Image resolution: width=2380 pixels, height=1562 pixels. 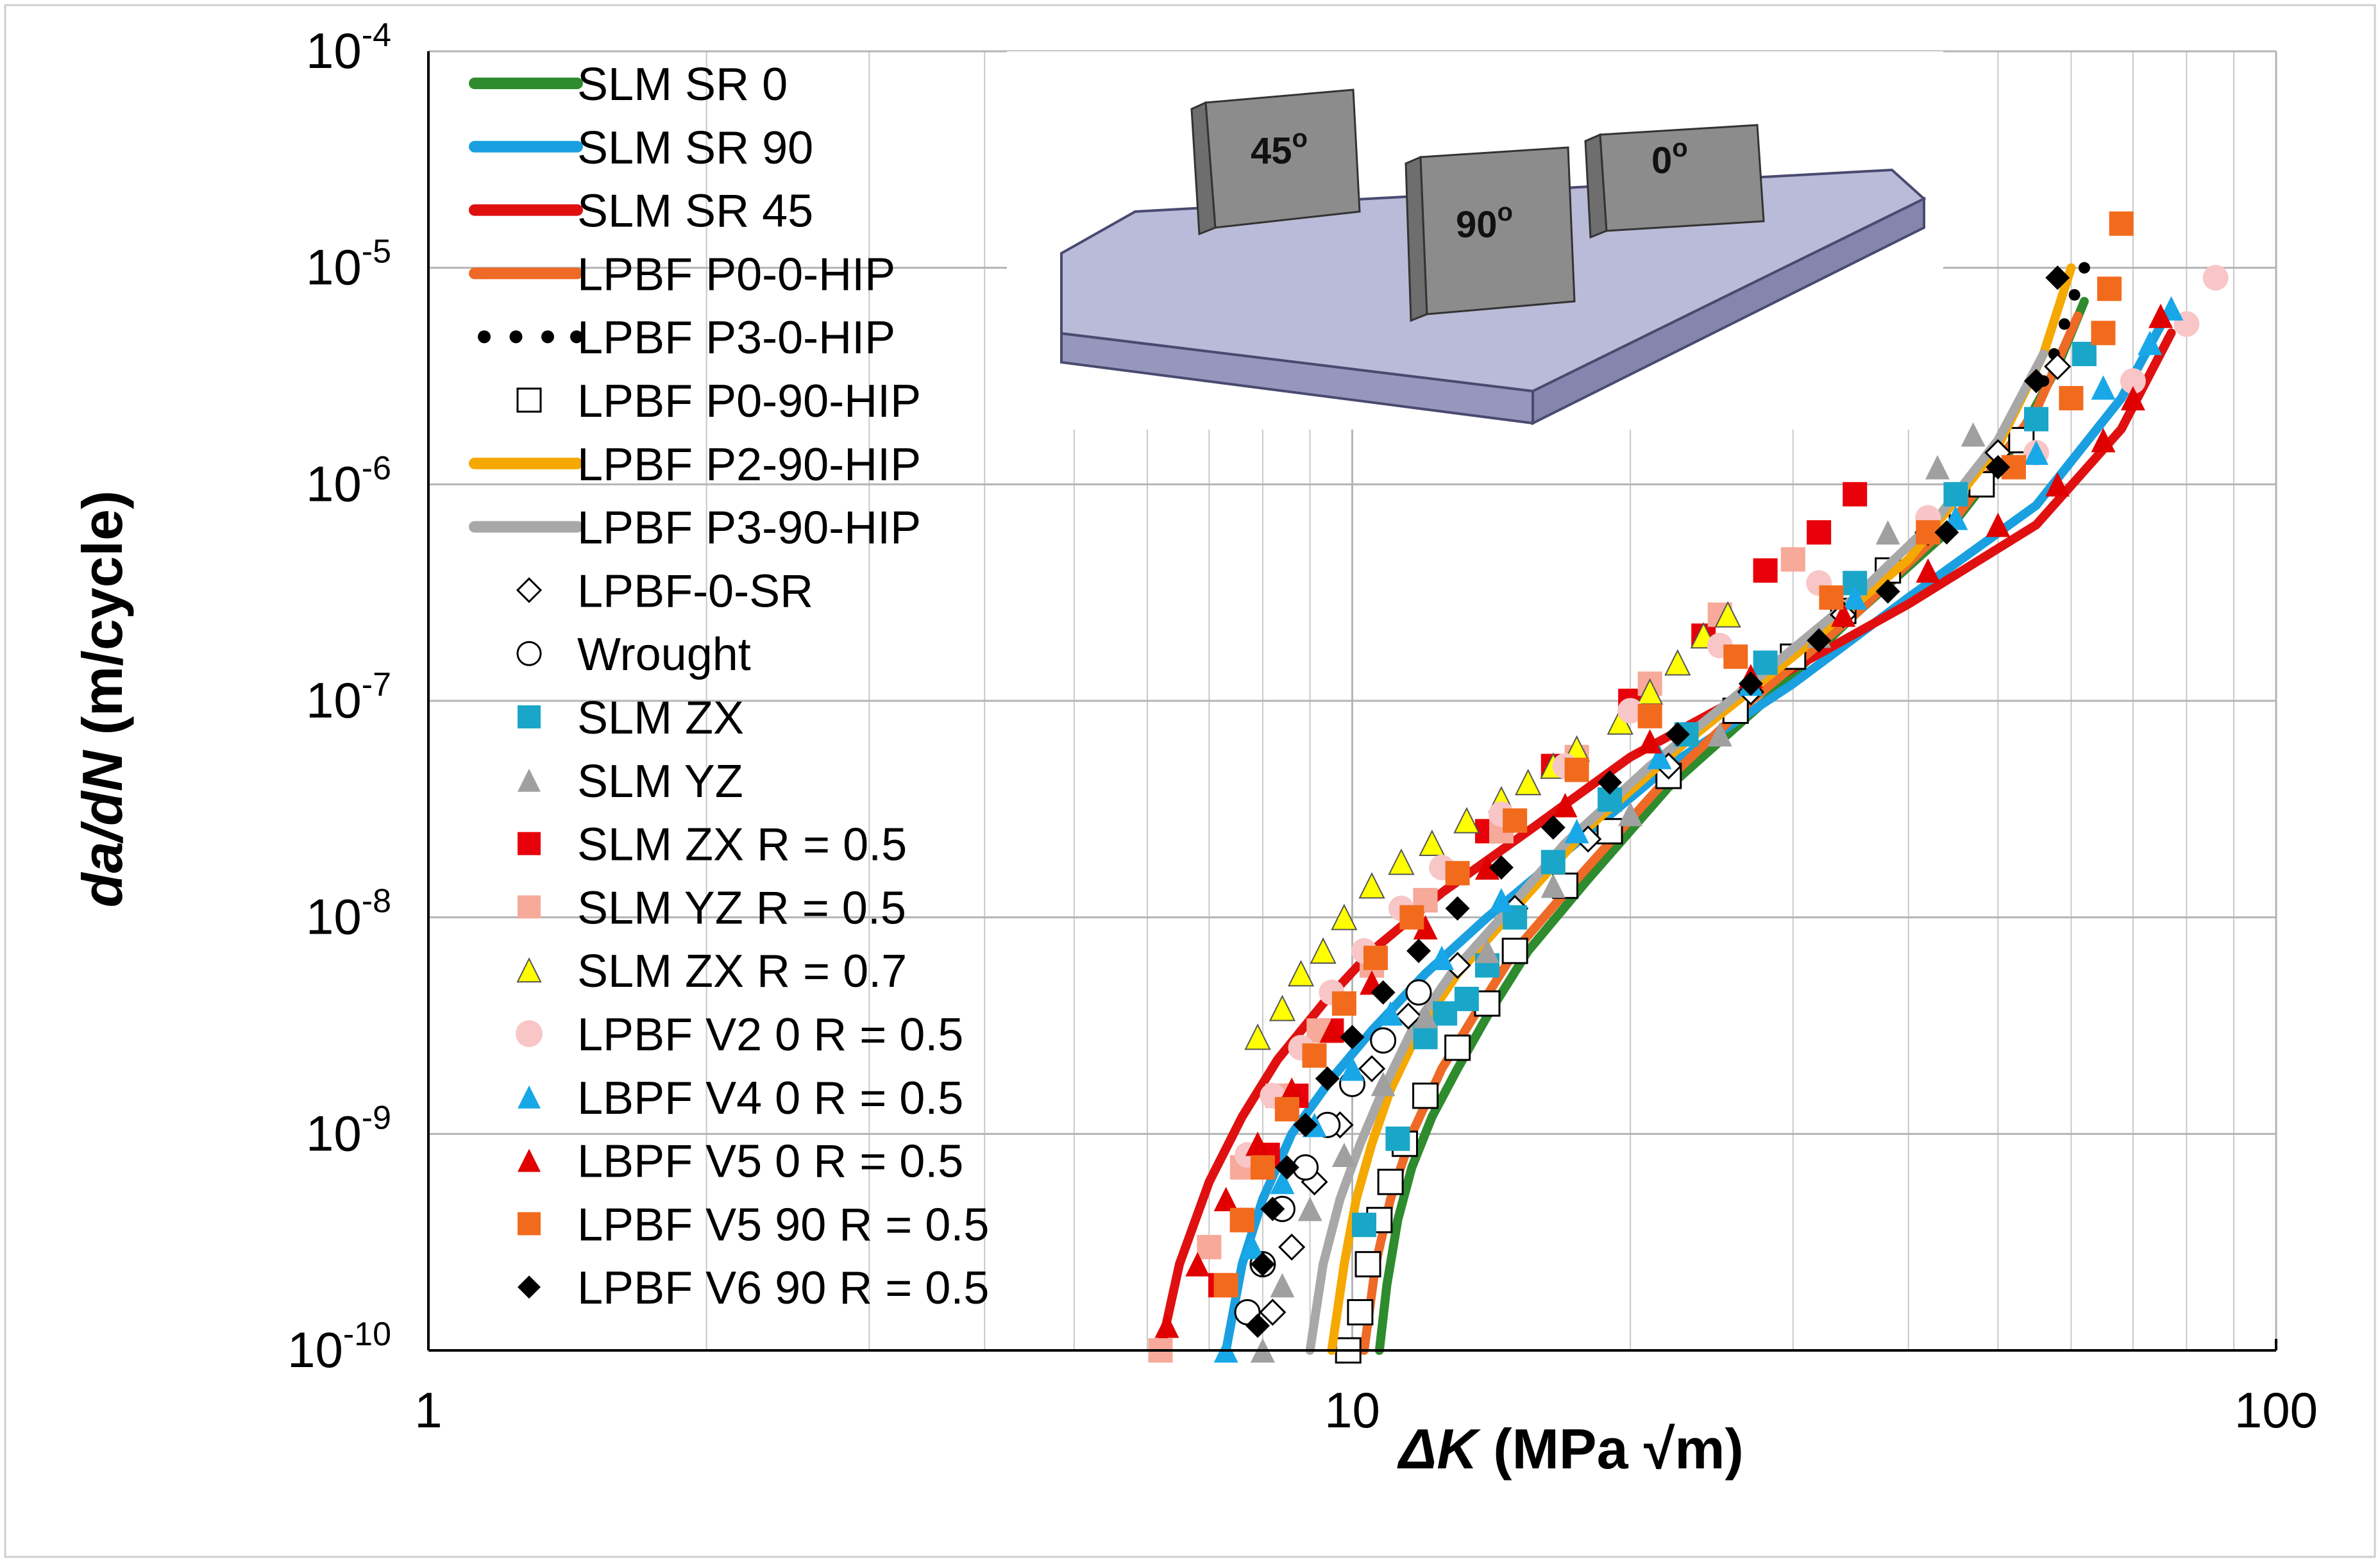 I want to click on legend-entry: LPBF P3-0-HIP, so click(x=686, y=338).